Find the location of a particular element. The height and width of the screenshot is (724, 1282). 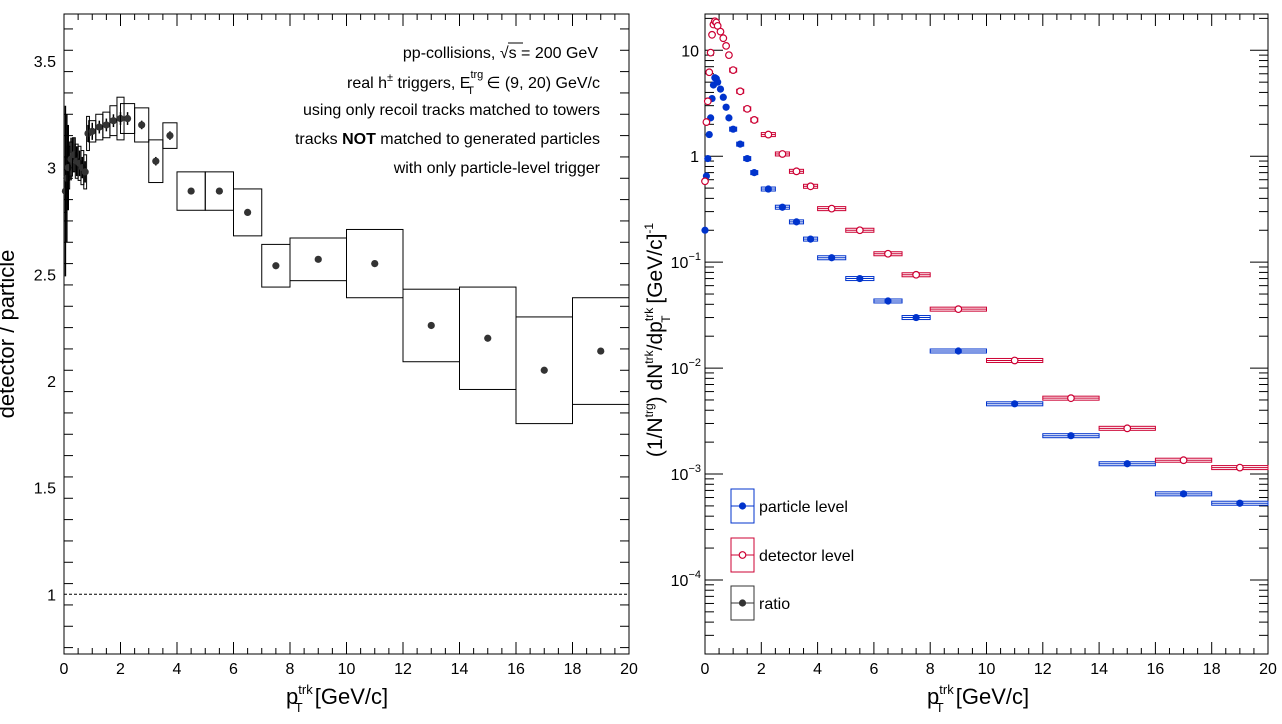

right-y-tick-label: 10 is located at coordinates (690, 51).